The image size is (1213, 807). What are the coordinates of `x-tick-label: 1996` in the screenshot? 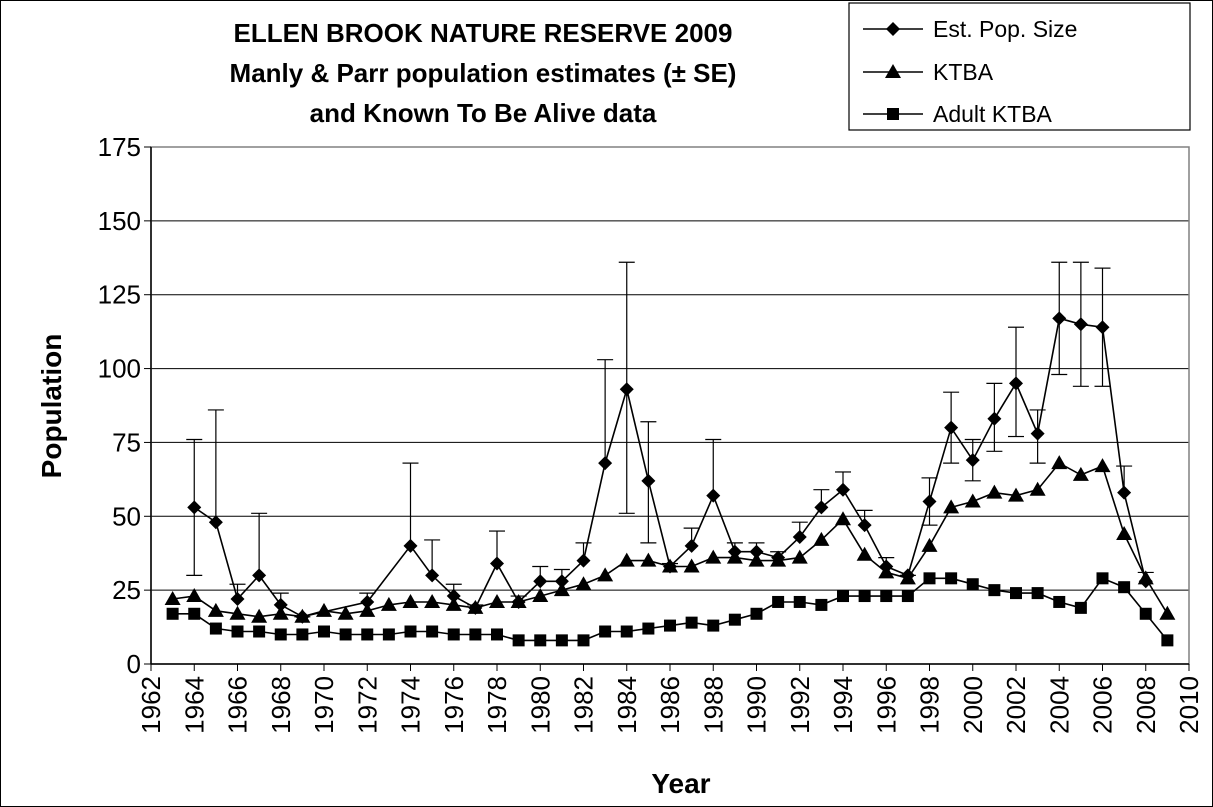 It's located at (886, 705).